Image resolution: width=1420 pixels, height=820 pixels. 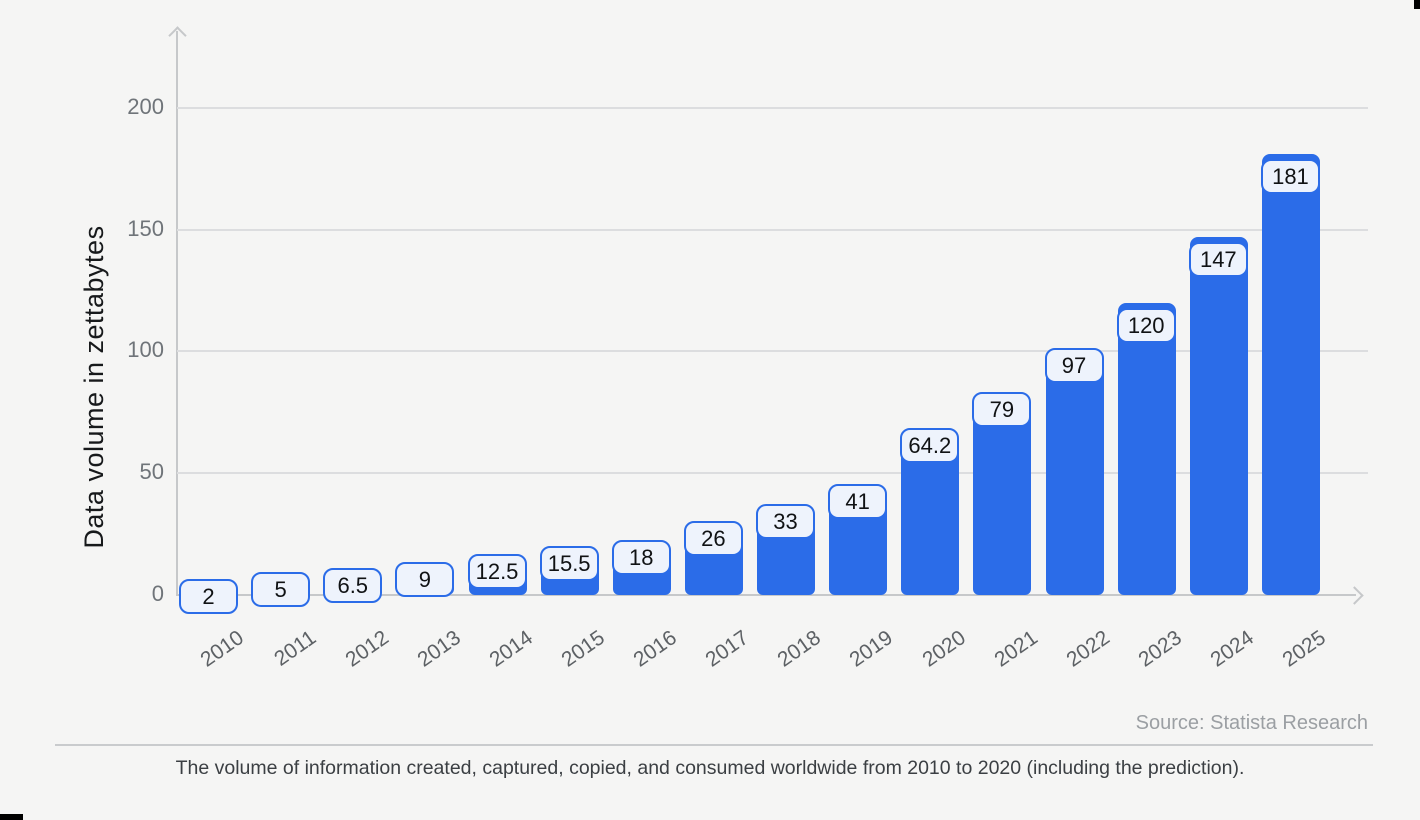 What do you see at coordinates (1354, 595) in the screenshot?
I see `x-axis-arrow-right-icon` at bounding box center [1354, 595].